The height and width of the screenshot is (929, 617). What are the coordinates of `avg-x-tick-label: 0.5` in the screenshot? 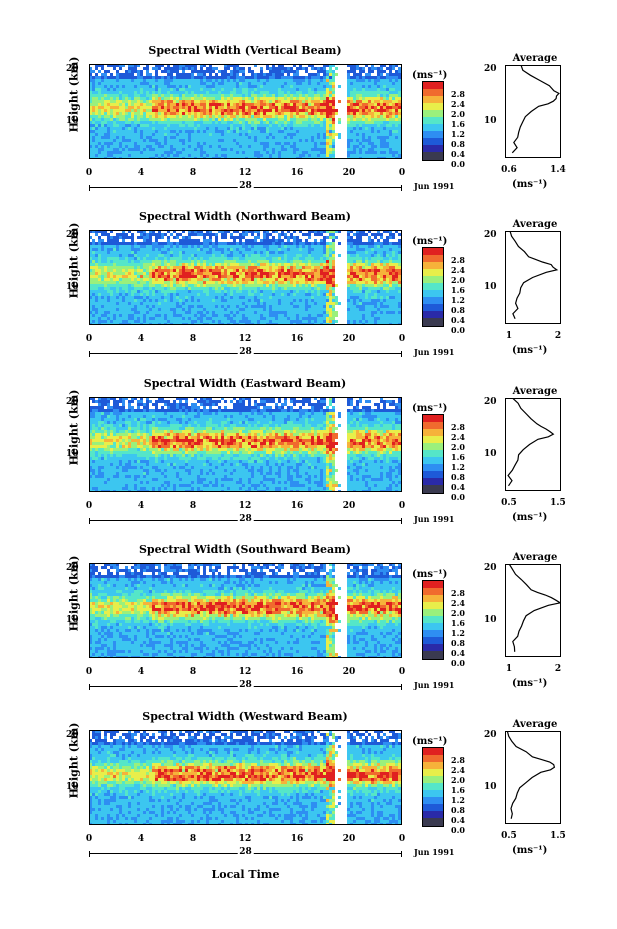 It's located at (509, 836).